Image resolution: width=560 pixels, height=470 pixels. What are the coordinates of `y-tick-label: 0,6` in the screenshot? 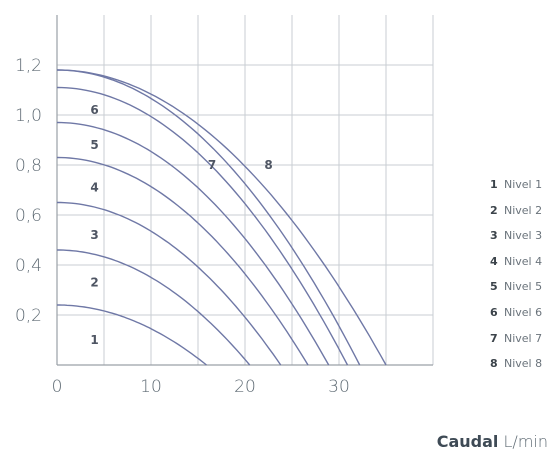 It's located at (28, 216).